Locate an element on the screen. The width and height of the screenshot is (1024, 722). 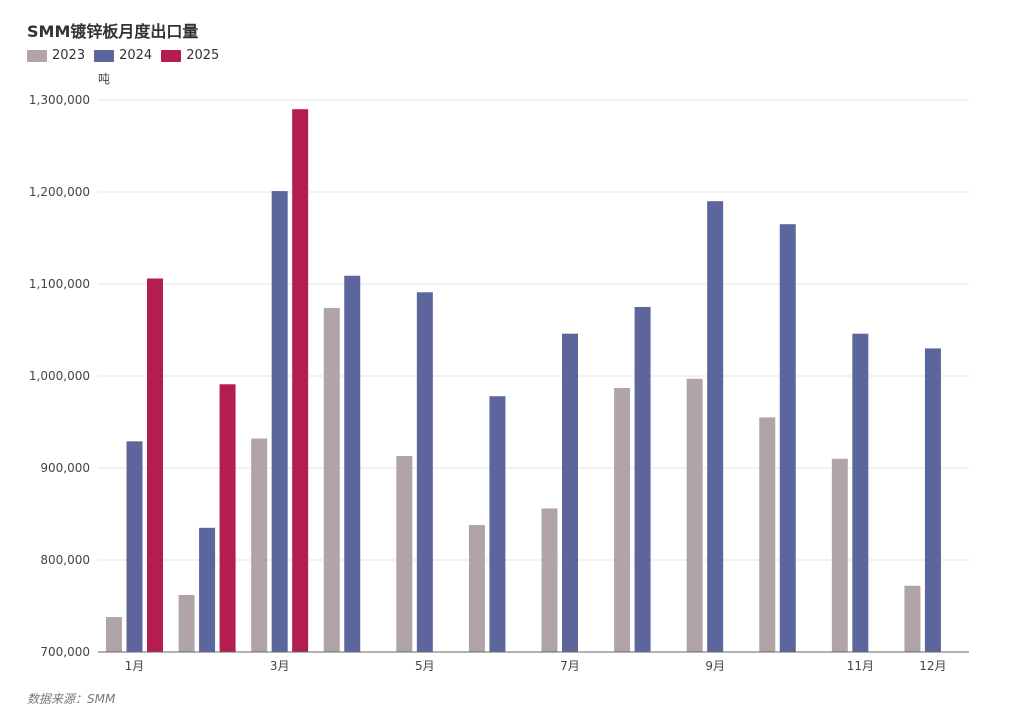
y-tick-label: 1,000,000 is located at coordinates (59, 376).